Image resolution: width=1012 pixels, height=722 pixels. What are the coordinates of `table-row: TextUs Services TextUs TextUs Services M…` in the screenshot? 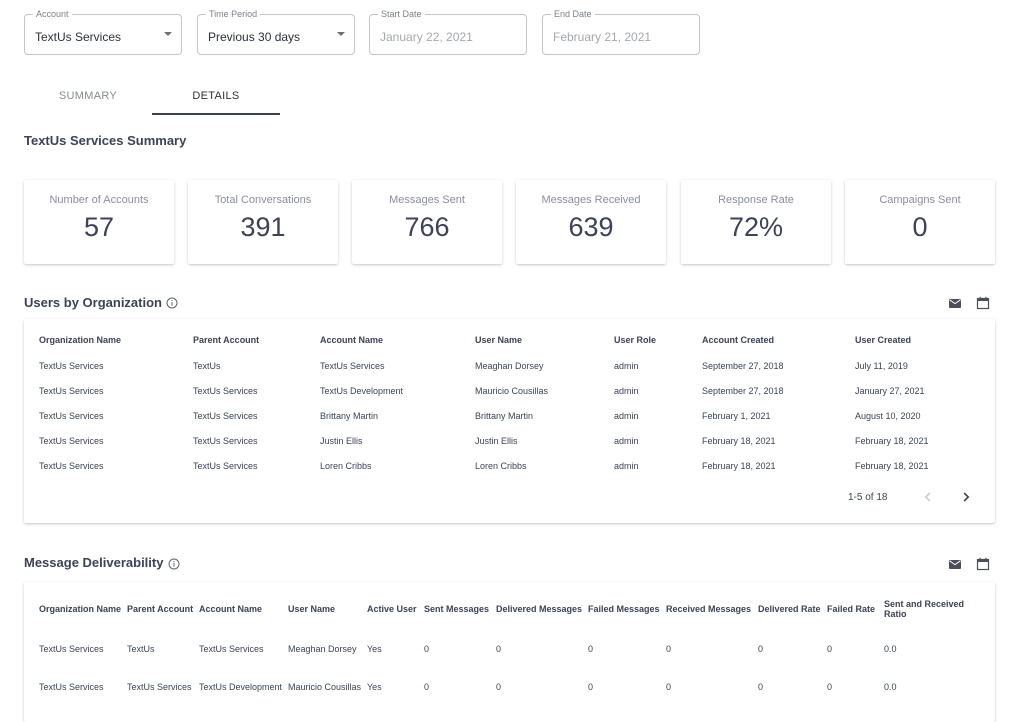 It's located at (510, 649).